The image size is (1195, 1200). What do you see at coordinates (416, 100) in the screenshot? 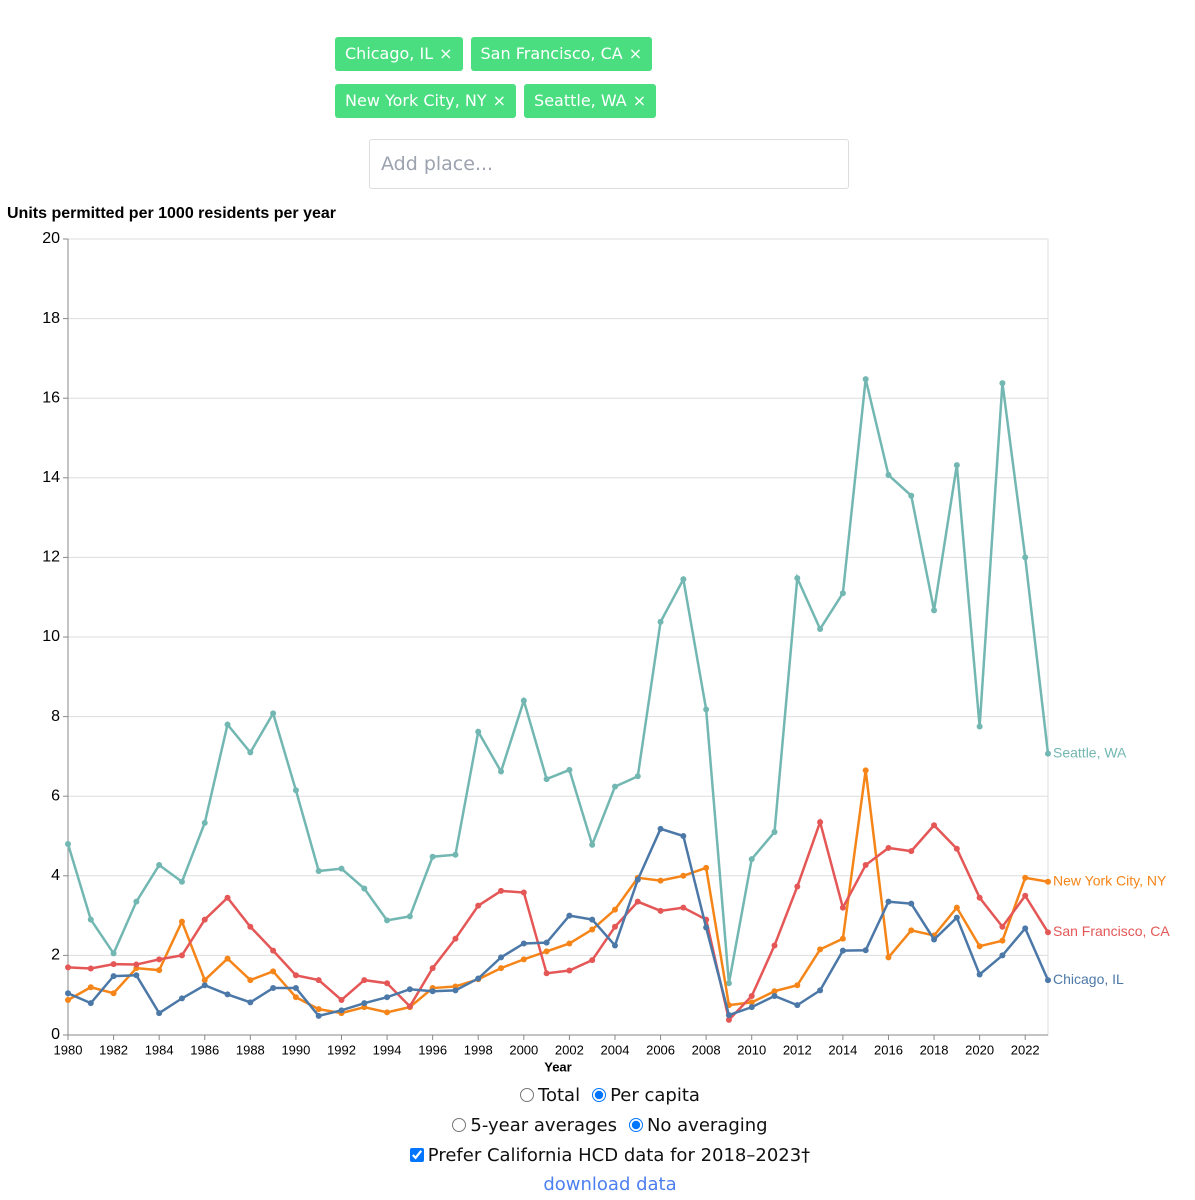
I see `chip-label: New York City, NY` at bounding box center [416, 100].